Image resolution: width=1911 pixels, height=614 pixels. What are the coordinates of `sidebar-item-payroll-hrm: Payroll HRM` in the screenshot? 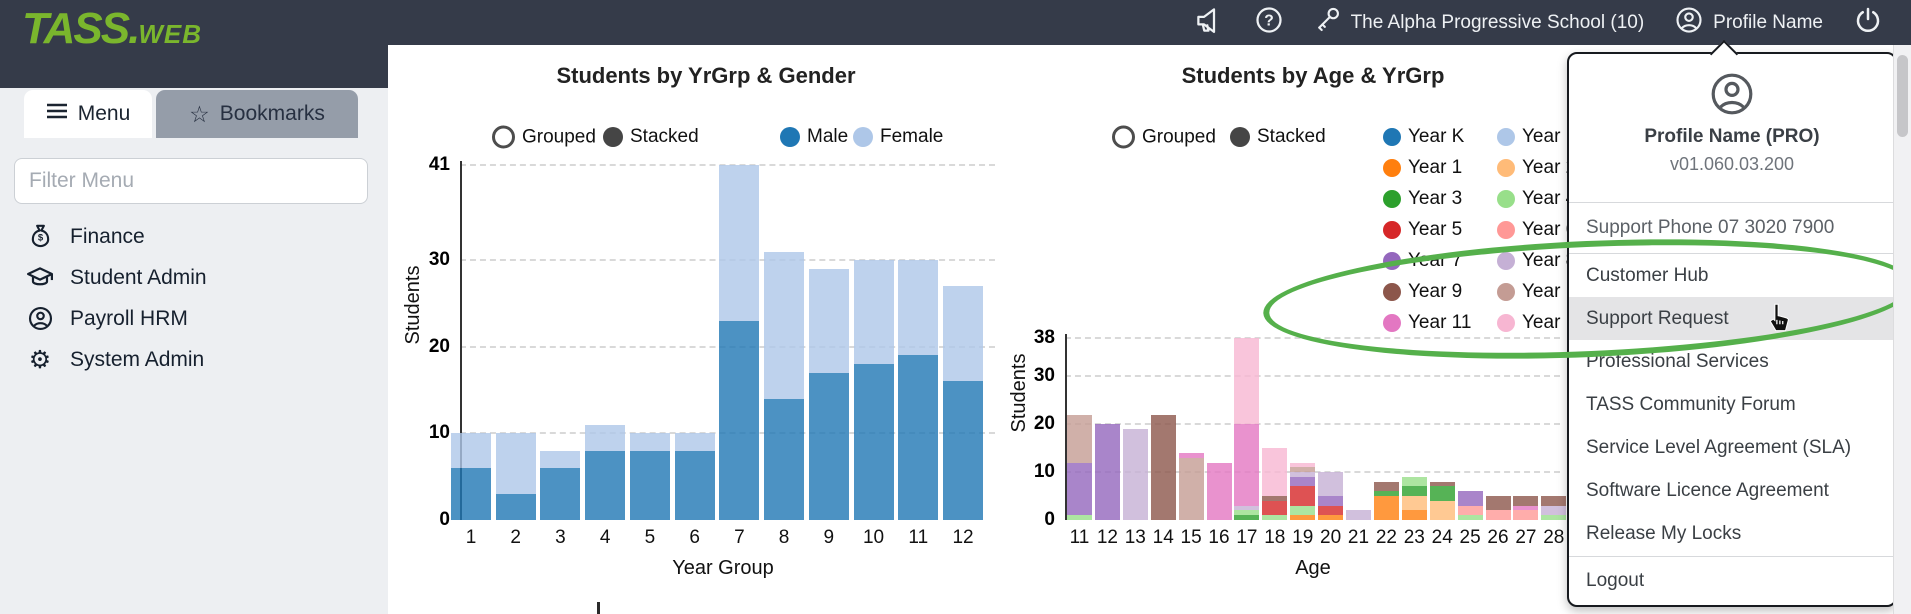 It's located at (194, 318).